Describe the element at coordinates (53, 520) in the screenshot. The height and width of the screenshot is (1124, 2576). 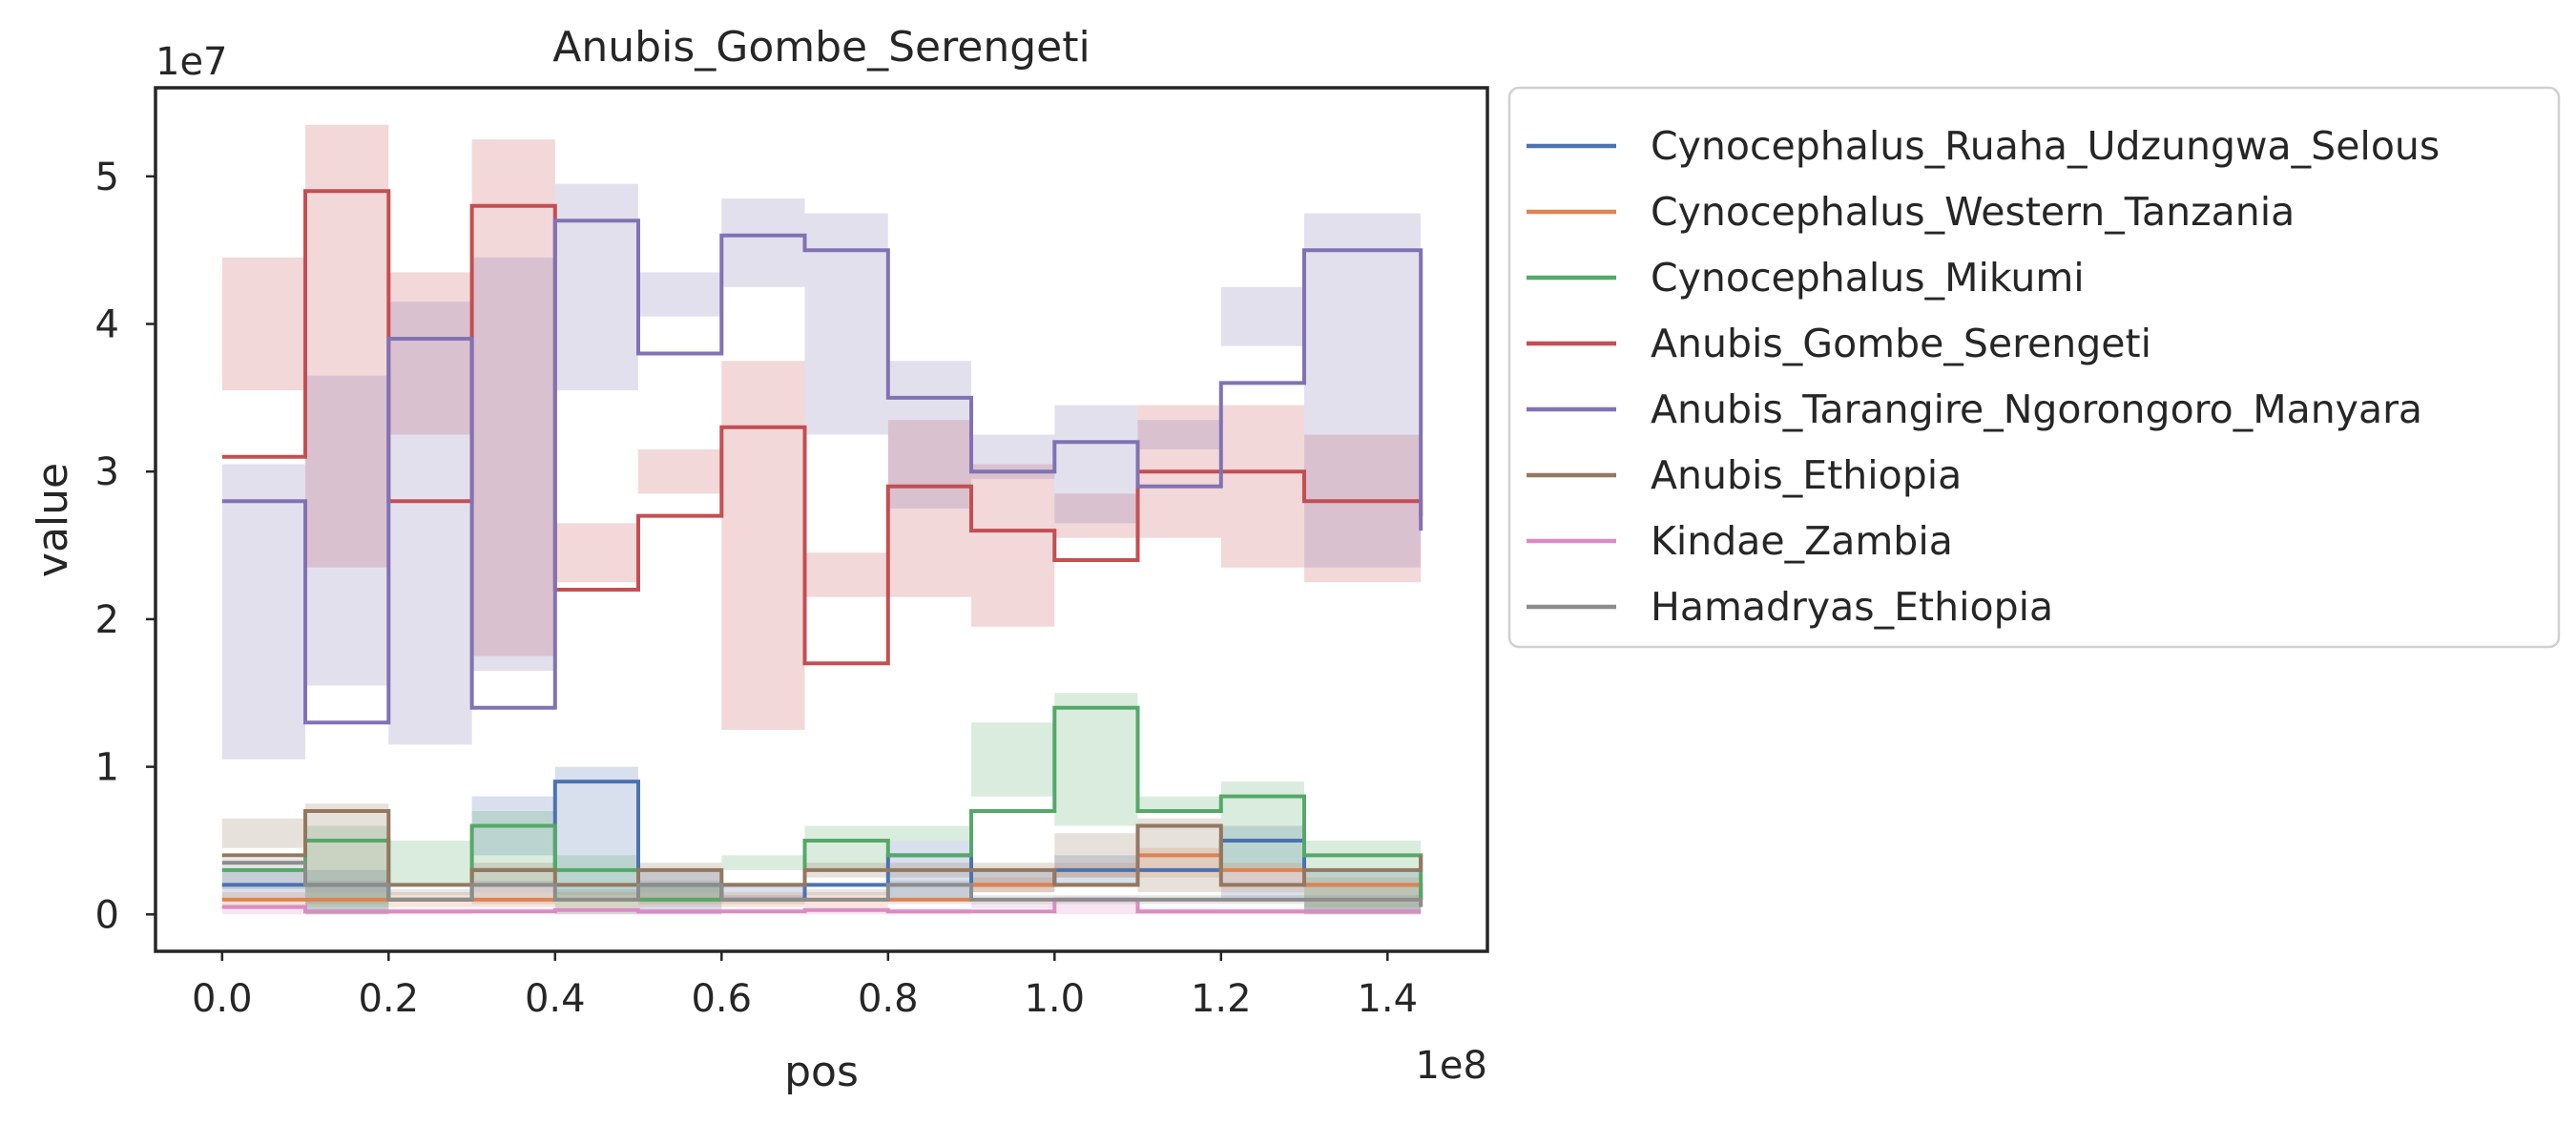
I see `y-axis-label: value` at that location.